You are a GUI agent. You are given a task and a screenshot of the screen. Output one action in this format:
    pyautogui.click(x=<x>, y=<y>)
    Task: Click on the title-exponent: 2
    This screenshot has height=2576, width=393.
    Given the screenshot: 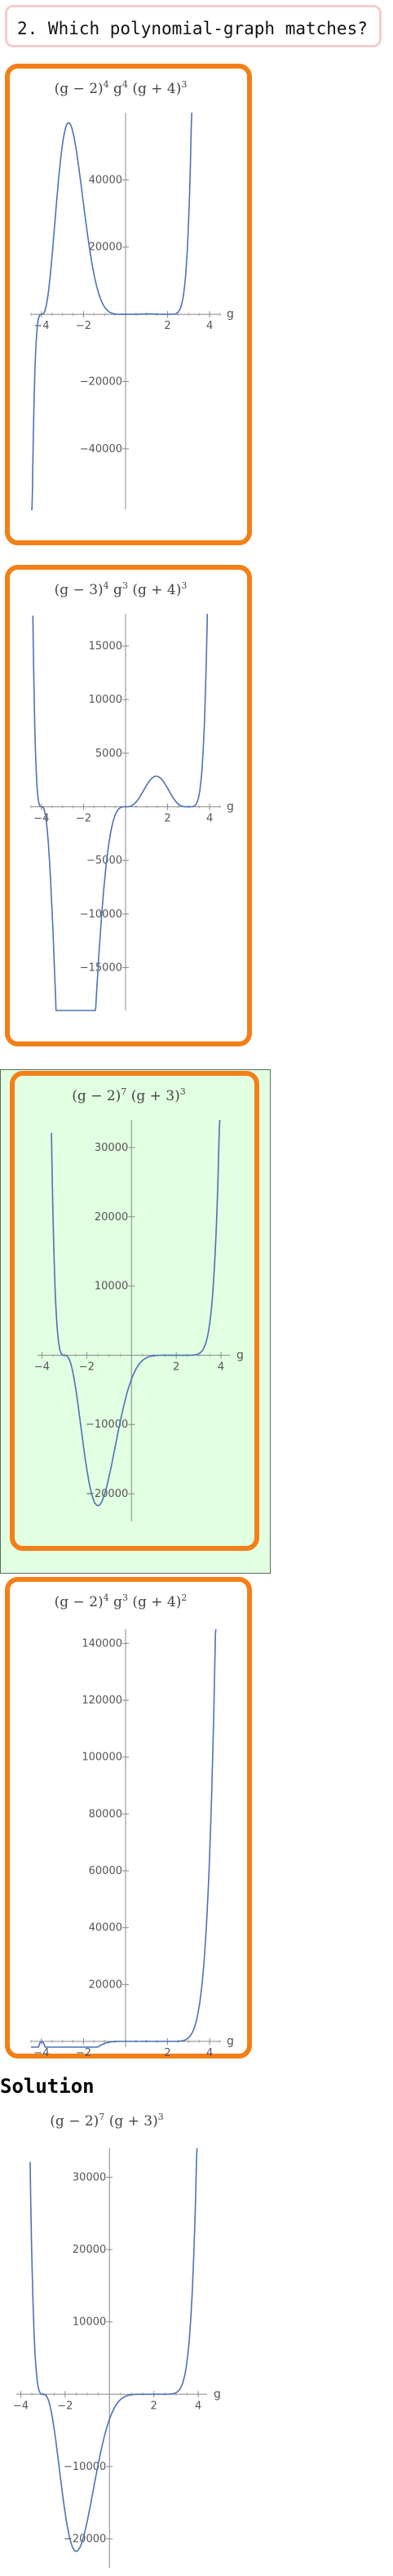 What is the action you would take?
    pyautogui.click(x=184, y=1597)
    